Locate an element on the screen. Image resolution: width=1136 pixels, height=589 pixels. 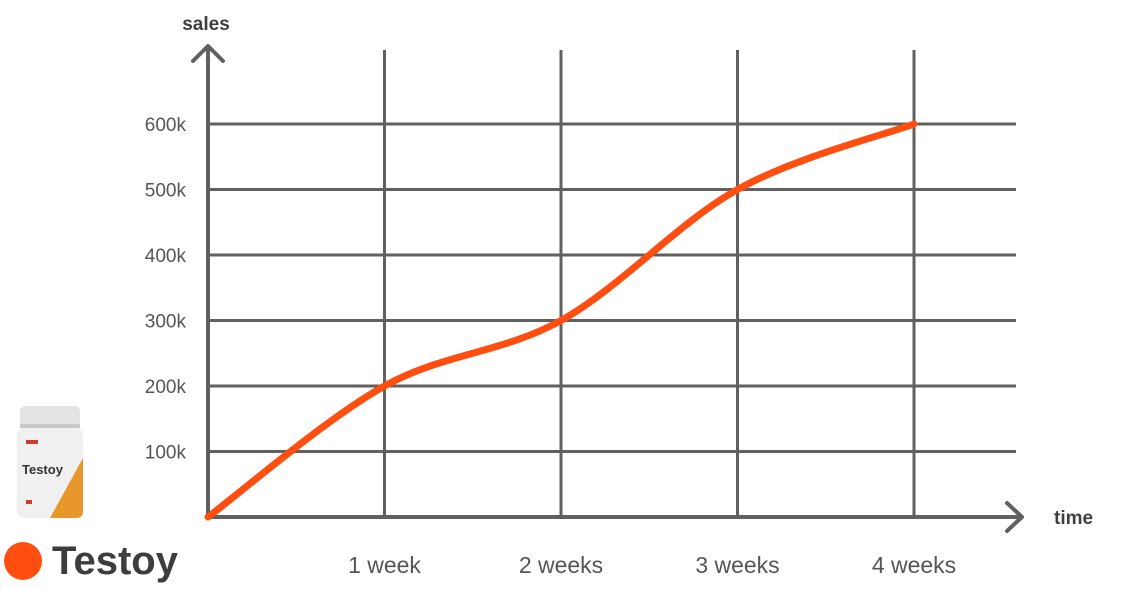
legend-marker-testoy is located at coordinates (23, 561).